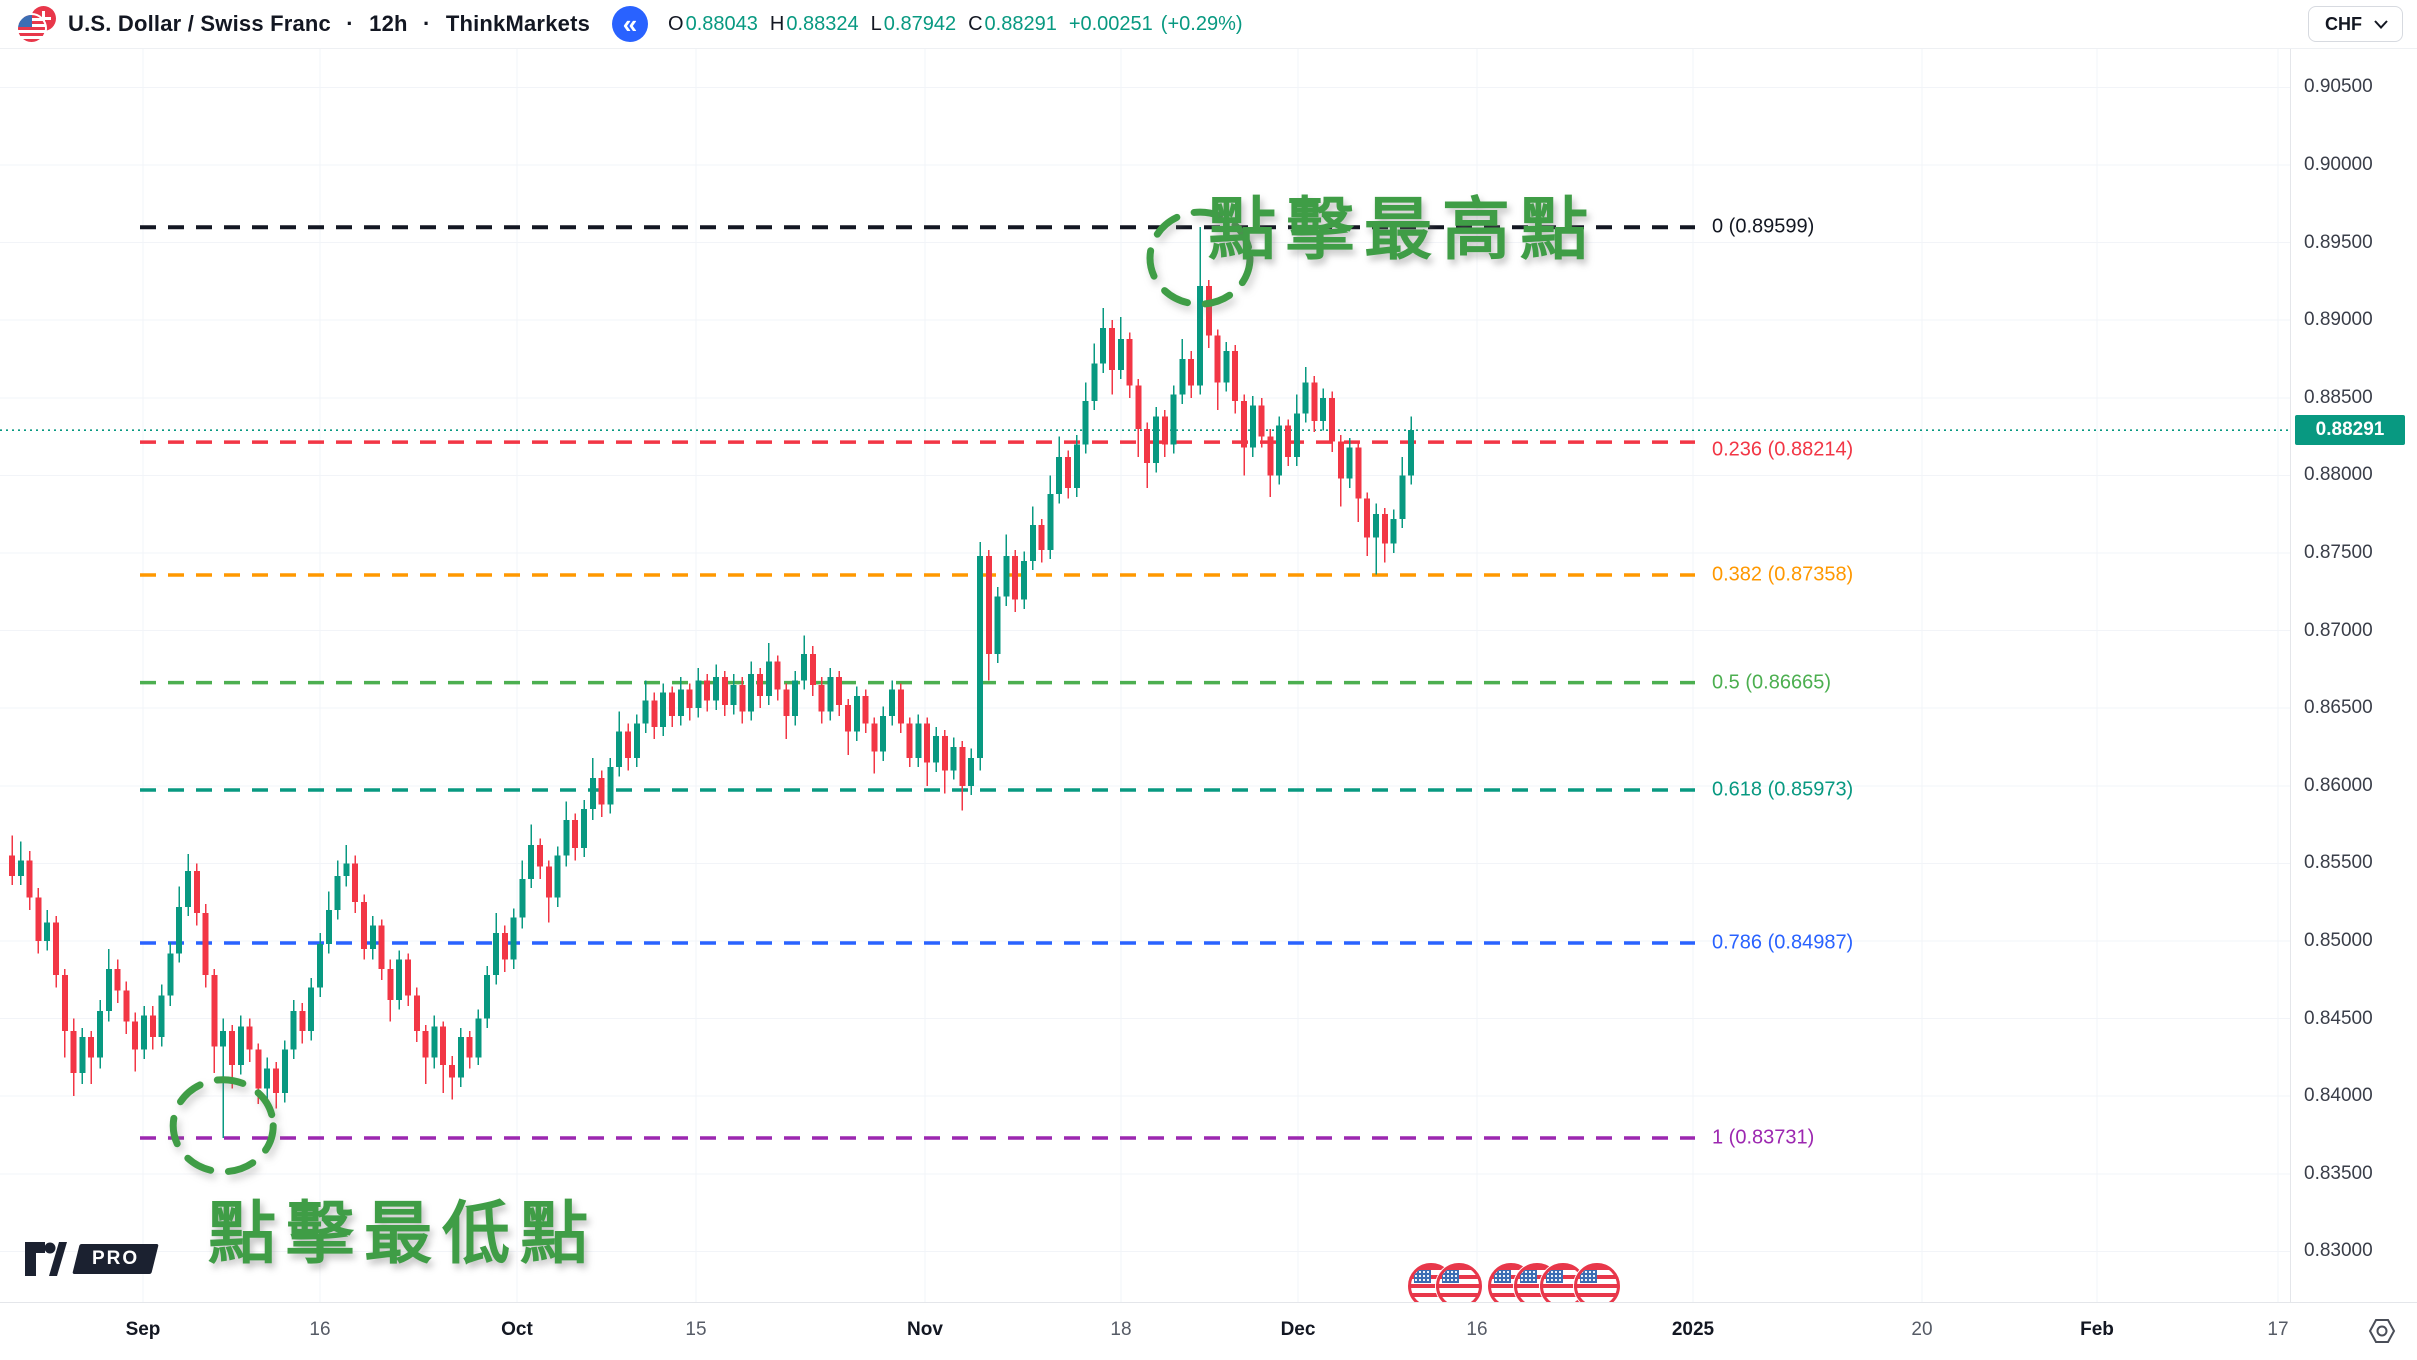 The height and width of the screenshot is (1360, 2417). I want to click on price-axis-label: 0.89500, so click(2338, 242).